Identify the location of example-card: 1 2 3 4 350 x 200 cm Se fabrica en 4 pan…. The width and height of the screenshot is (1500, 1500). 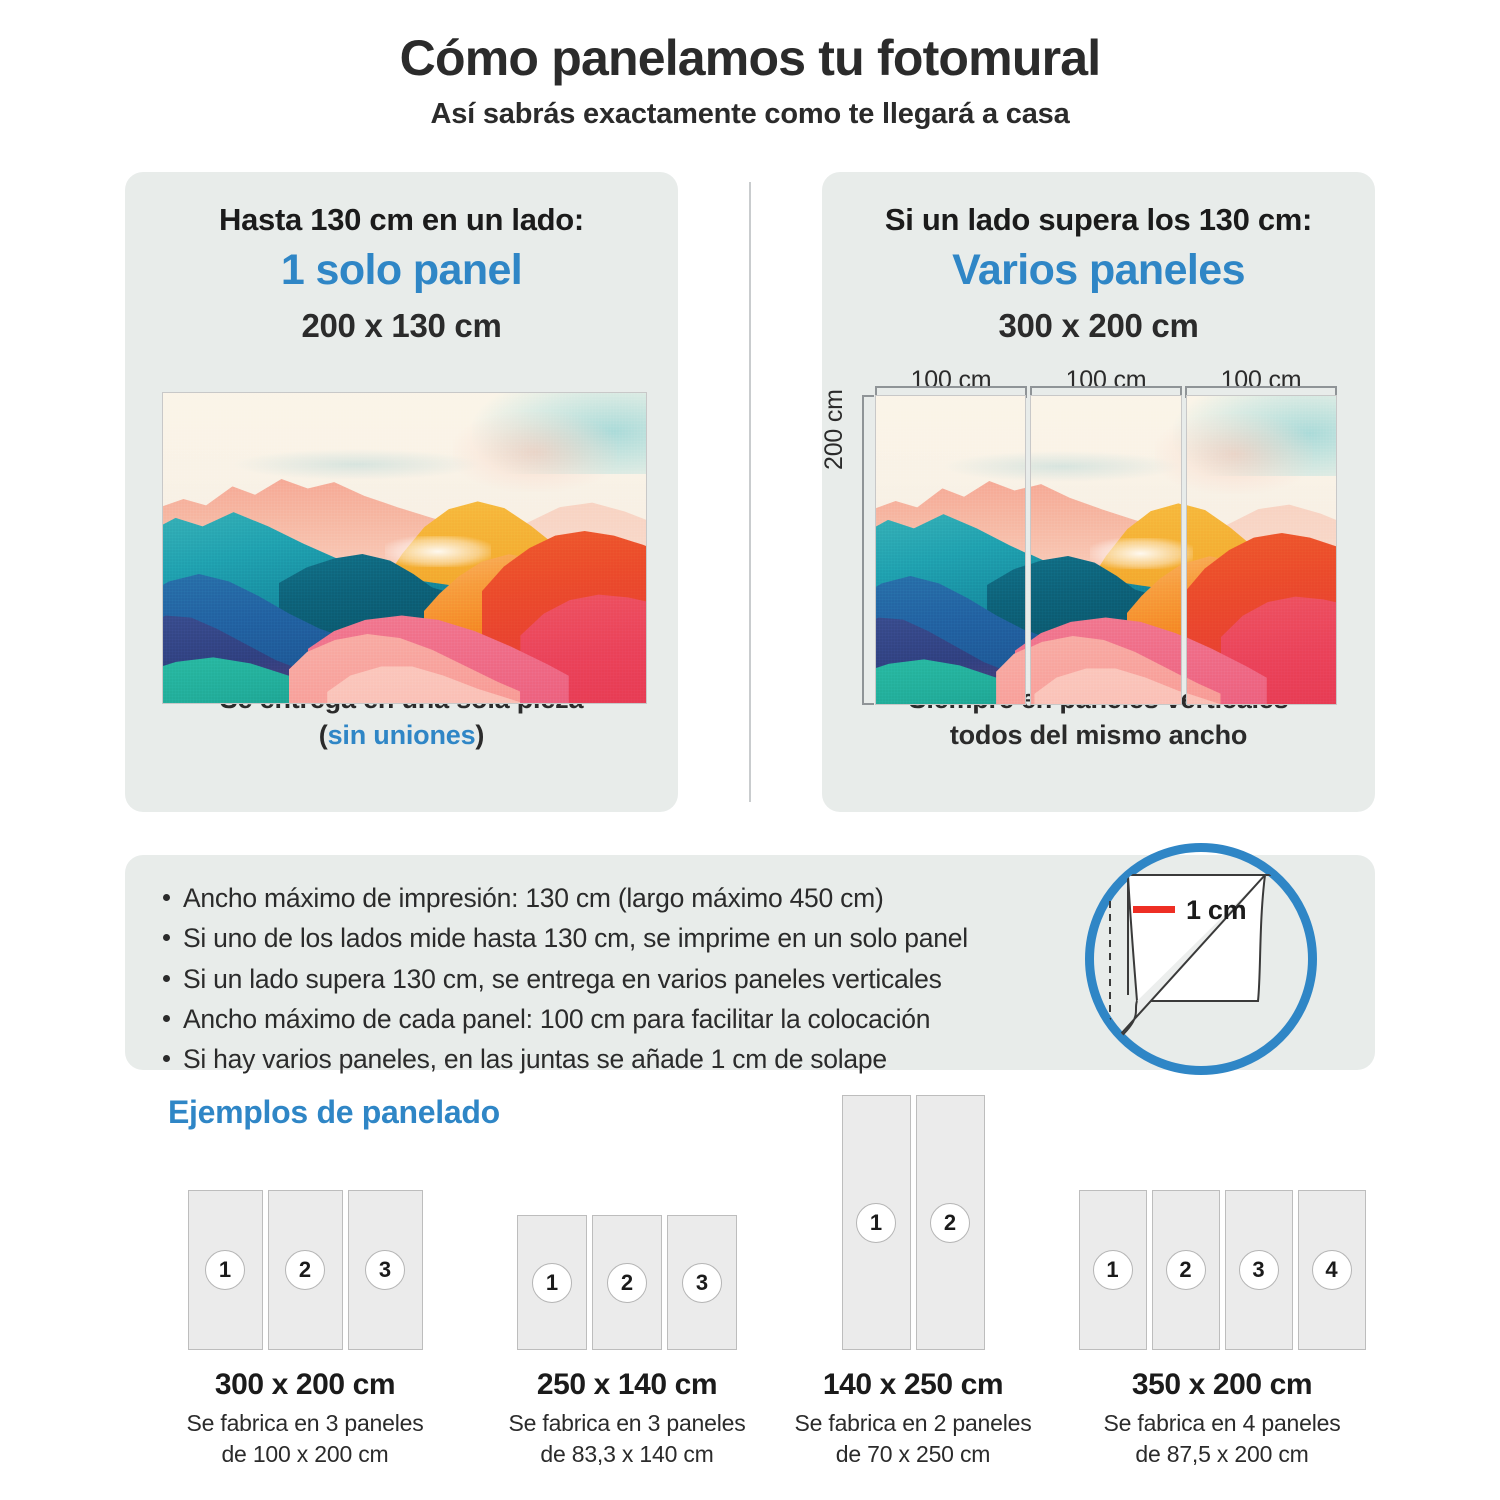
(1222, 1330).